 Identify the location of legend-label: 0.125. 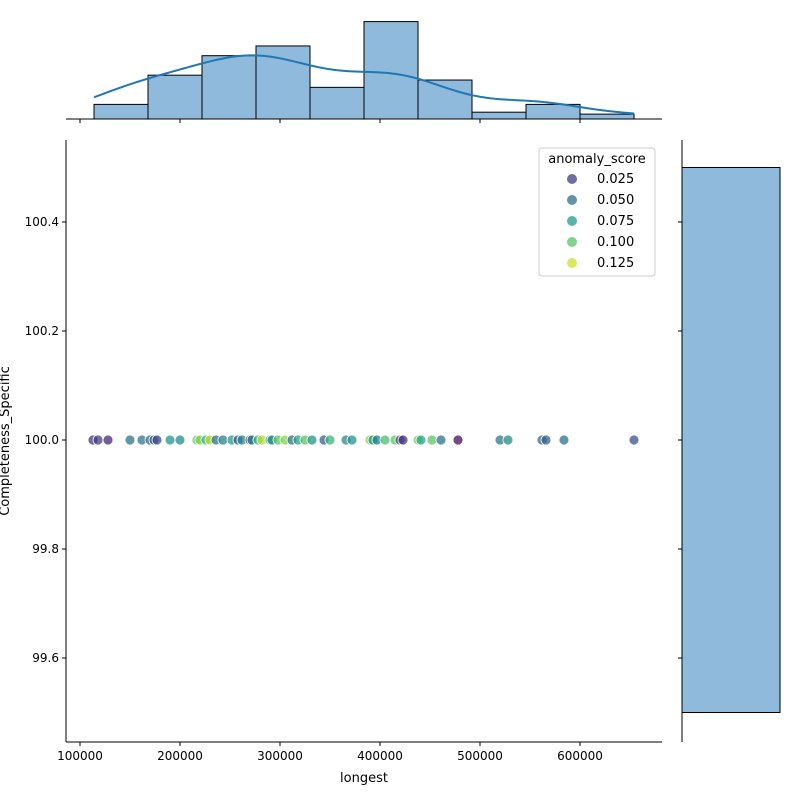
(615, 263).